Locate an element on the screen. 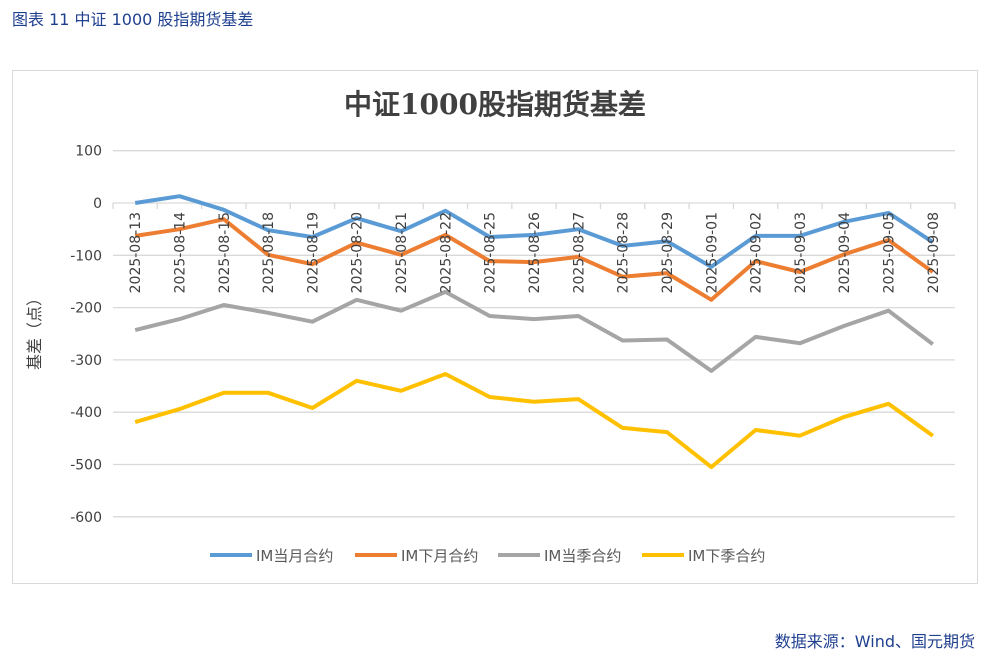 The image size is (987, 663). x-tick-label: 2025-08-14 is located at coordinates (180, 252).